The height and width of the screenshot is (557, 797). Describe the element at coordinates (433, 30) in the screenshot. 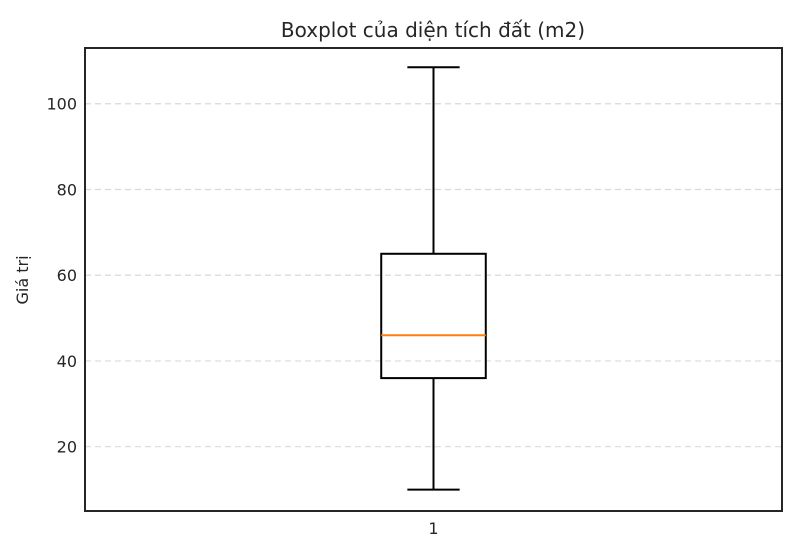

I see `chart-title: Boxplot của diện tích đất (m2)` at that location.